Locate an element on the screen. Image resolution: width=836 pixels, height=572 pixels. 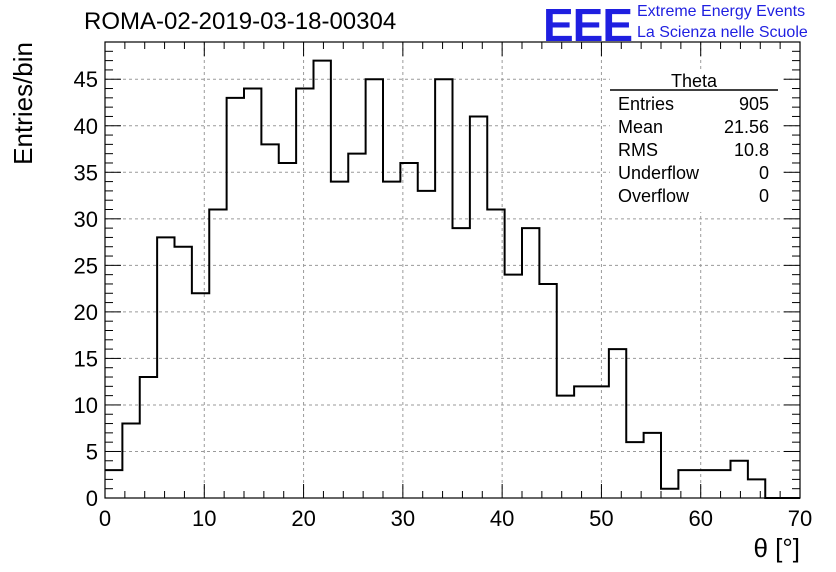
y-tick-label: 40 is located at coordinates (86, 126).